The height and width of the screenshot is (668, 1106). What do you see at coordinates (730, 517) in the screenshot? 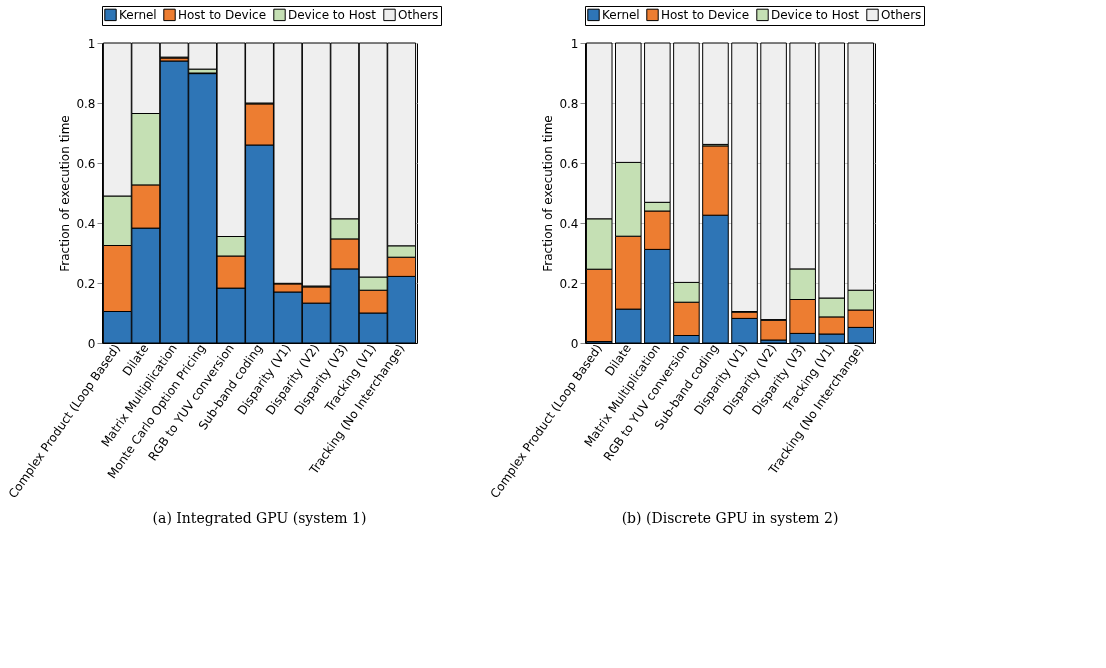
I see `text: (b) (Discrete GPU in system 2)` at bounding box center [730, 517].